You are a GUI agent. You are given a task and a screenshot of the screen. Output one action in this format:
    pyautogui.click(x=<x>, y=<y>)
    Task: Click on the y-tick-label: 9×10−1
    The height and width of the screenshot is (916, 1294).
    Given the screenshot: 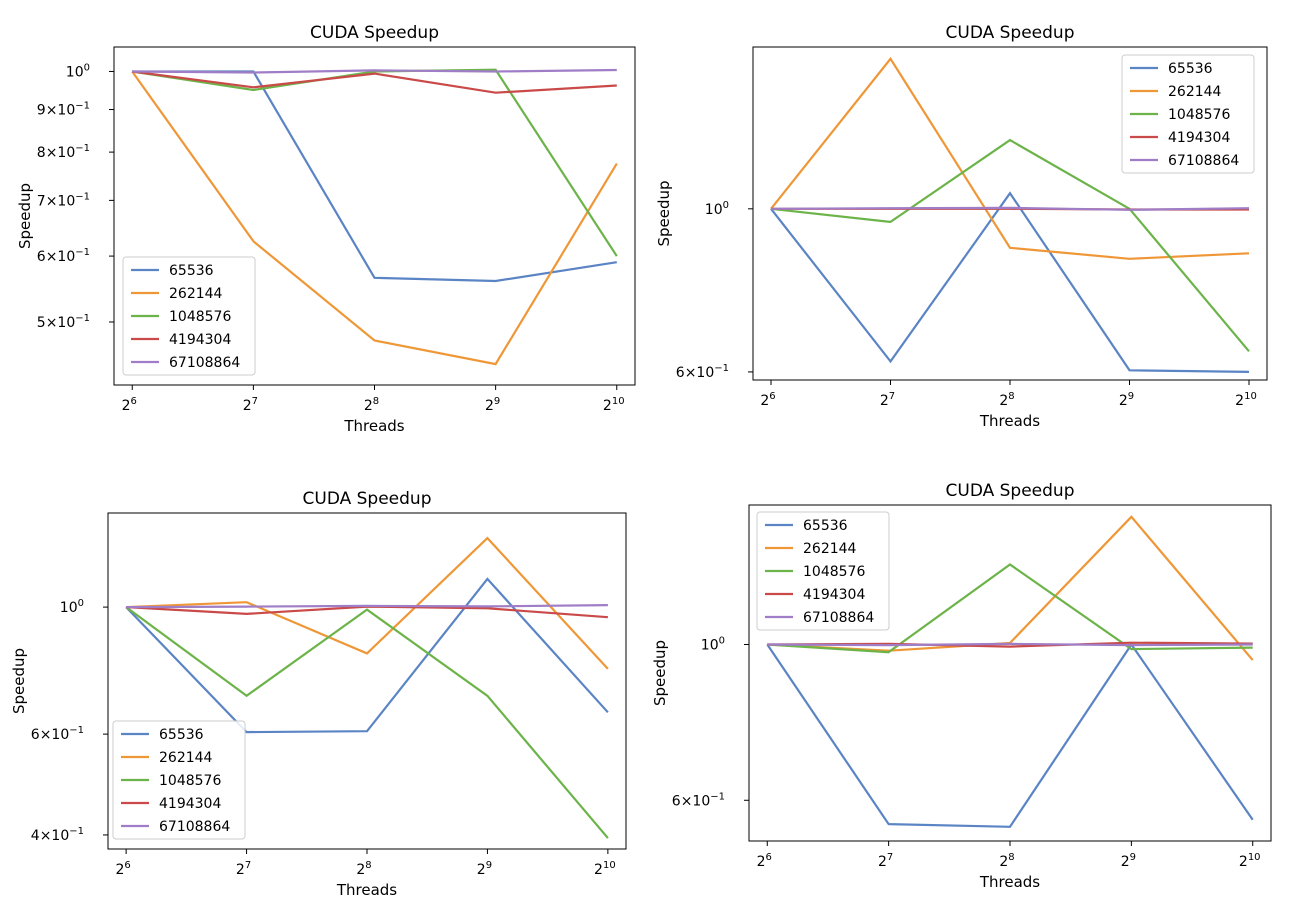 What is the action you would take?
    pyautogui.click(x=63, y=110)
    